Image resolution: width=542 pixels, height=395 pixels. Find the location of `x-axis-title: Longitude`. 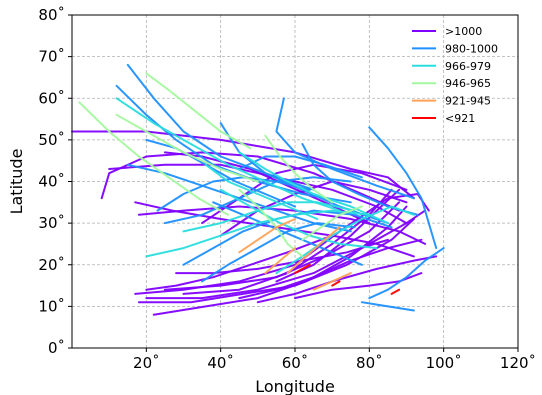

x-axis-title: Longitude is located at coordinates (295, 386).